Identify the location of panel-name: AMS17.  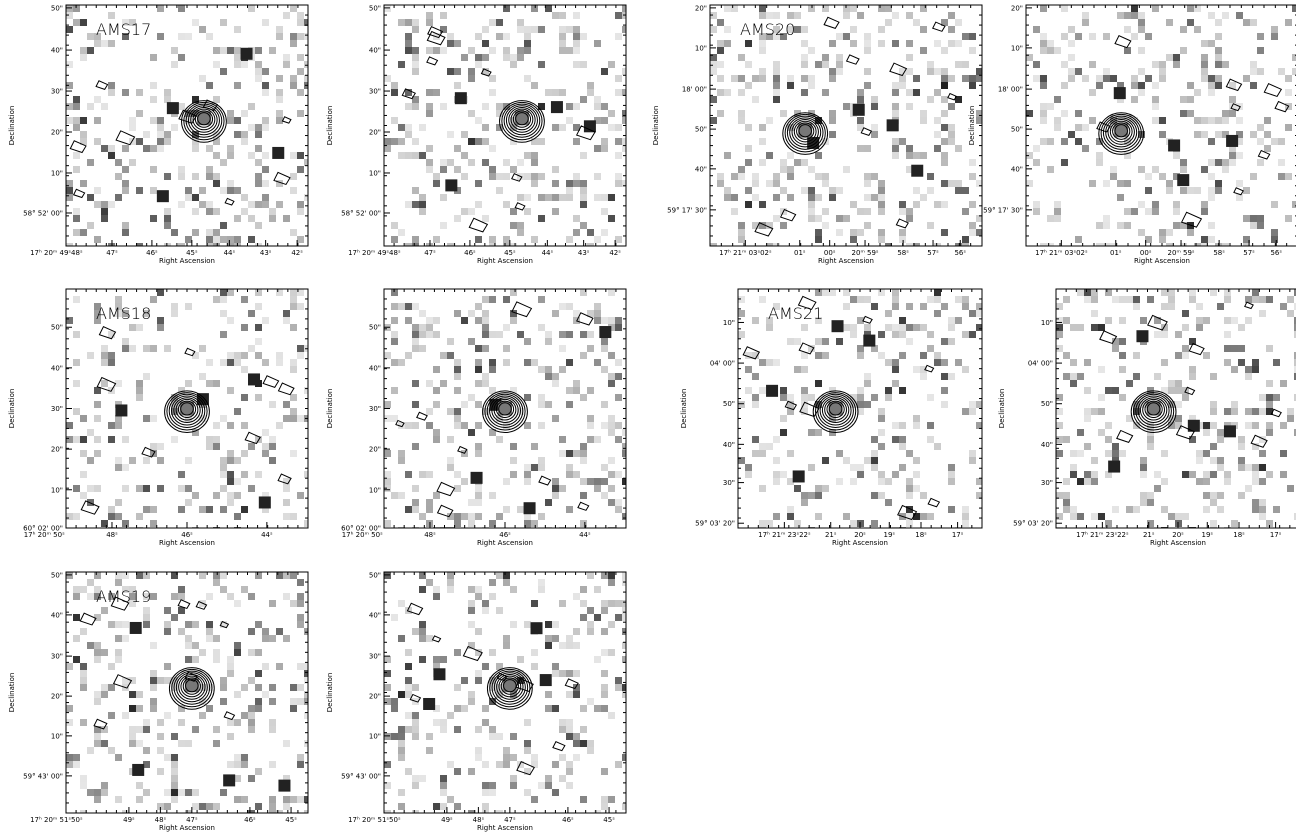
(123, 29).